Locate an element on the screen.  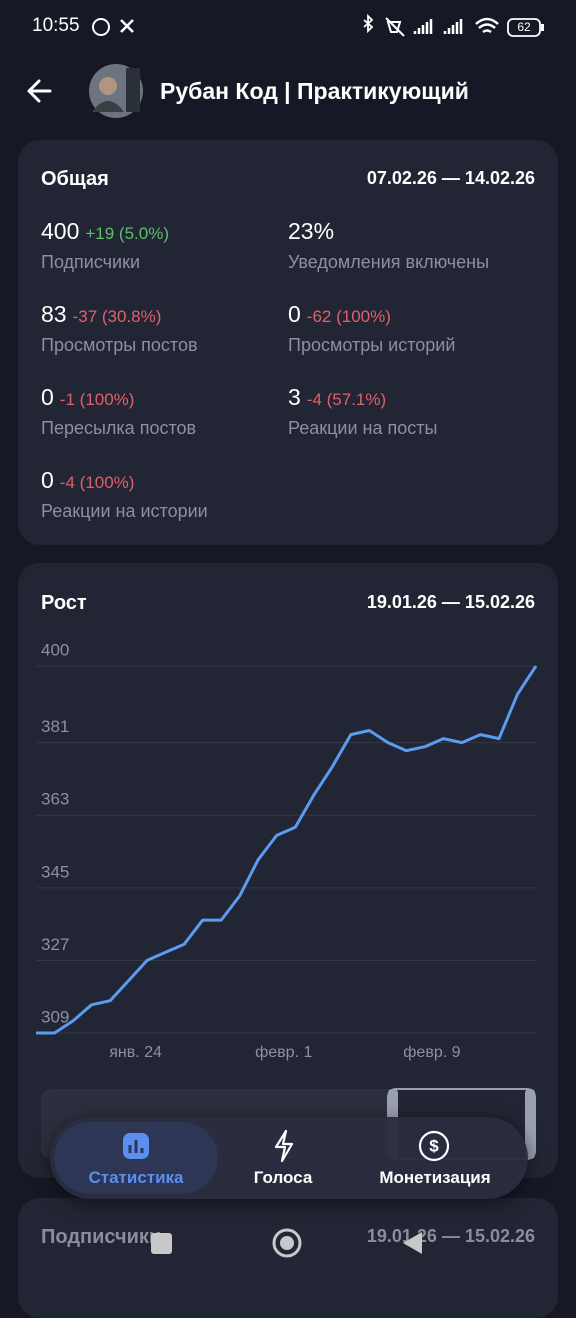
stat: 83 -37 (30.8%) Просмотры постов is located at coordinates (119, 328).